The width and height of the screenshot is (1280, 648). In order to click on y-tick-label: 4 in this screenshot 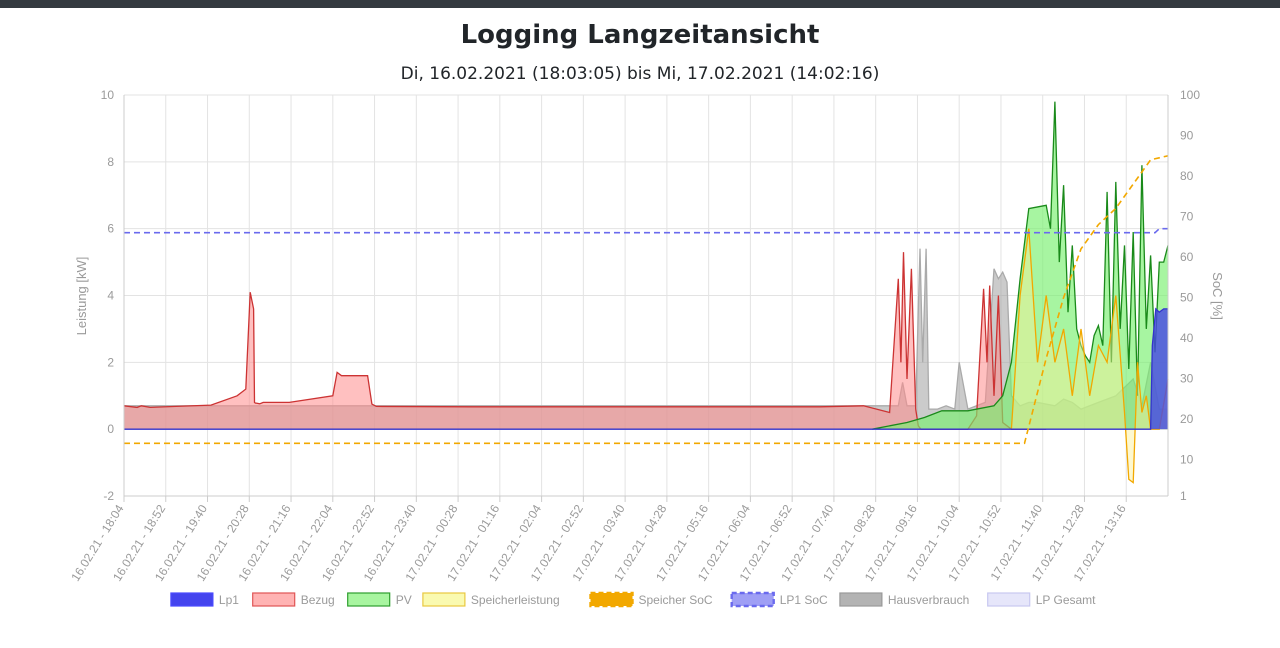, I will do `click(110, 296)`.